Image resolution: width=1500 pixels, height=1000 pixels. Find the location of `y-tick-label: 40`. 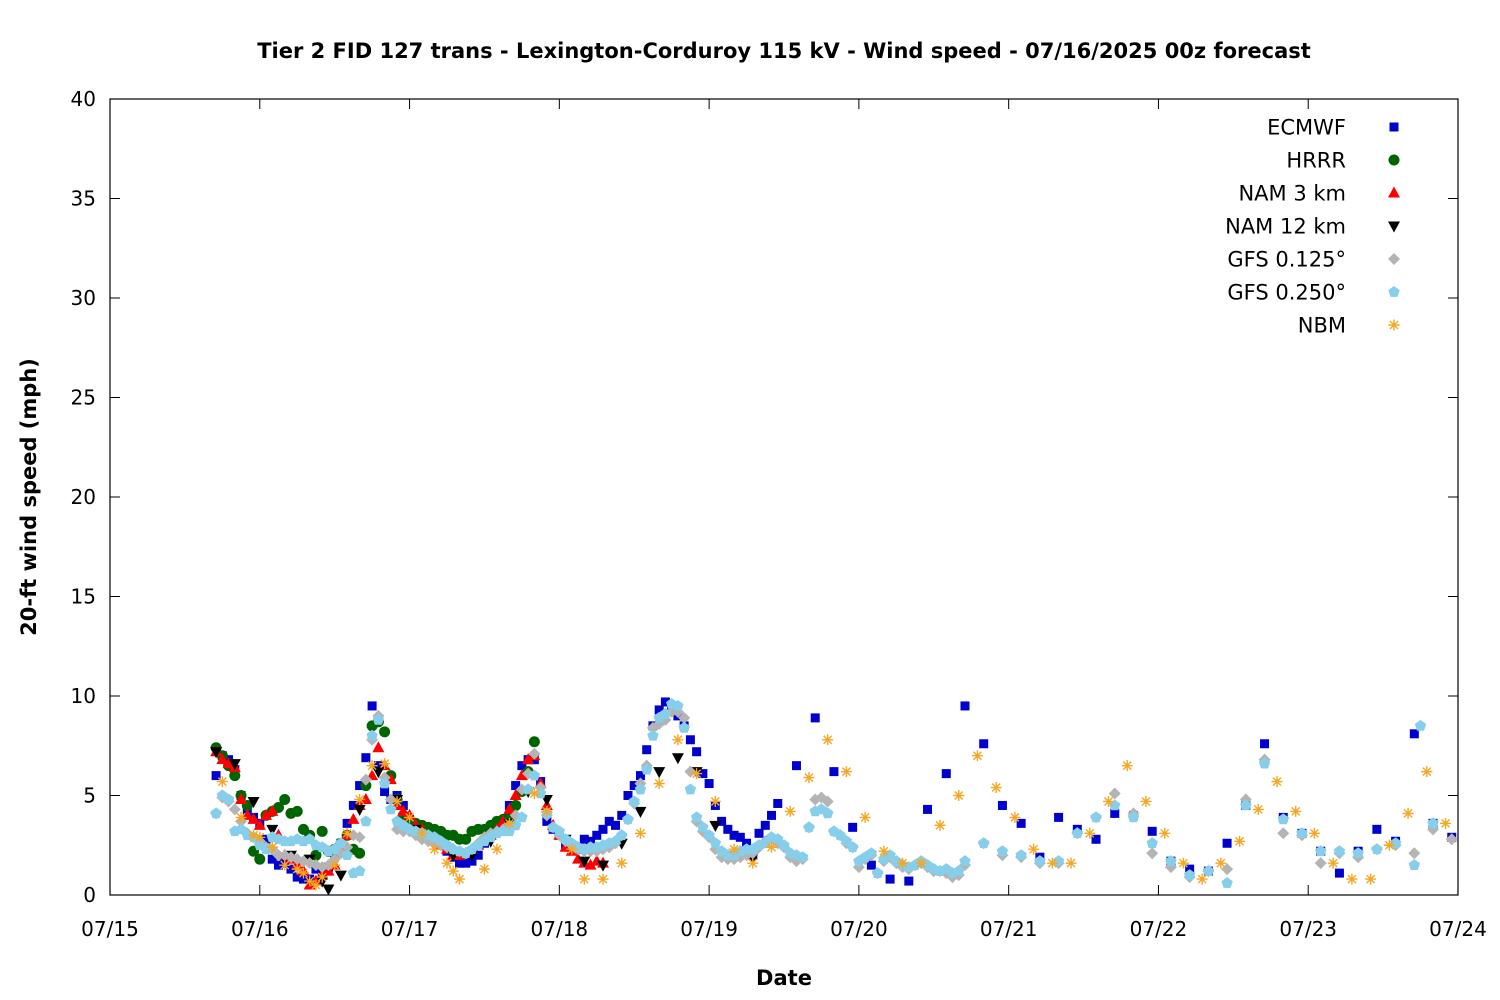

y-tick-label: 40 is located at coordinates (83, 99).